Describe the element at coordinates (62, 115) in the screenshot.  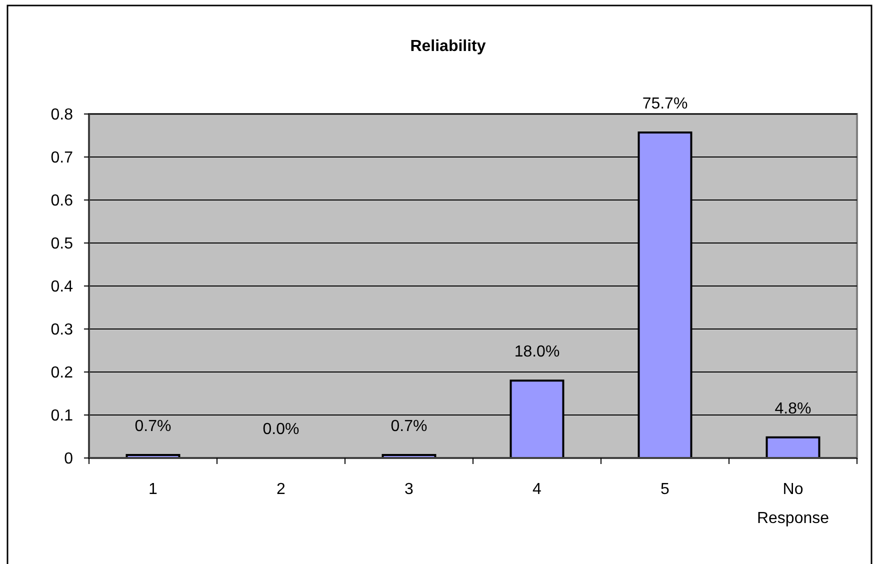
I see `y-tick-label: 0.8` at that location.